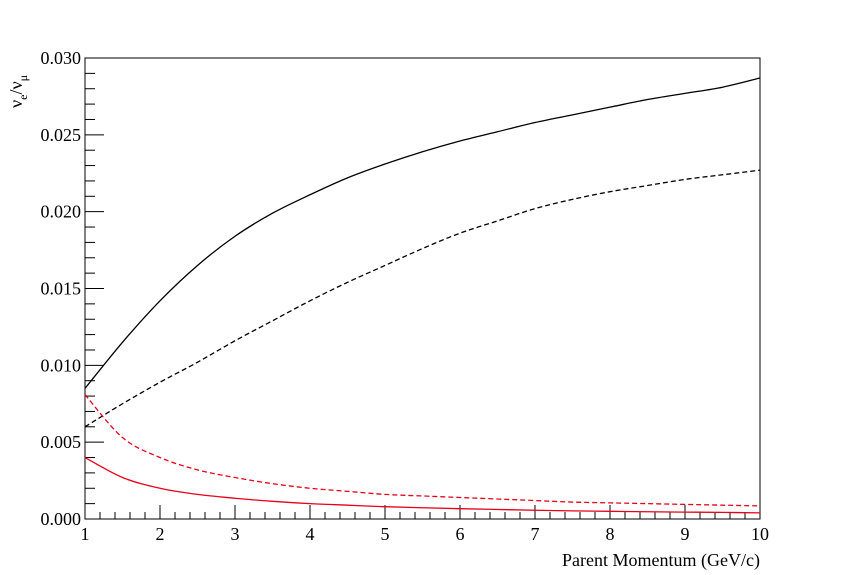  Describe the element at coordinates (23, 78) in the screenshot. I see `y-title-sub-mu: μ` at that location.